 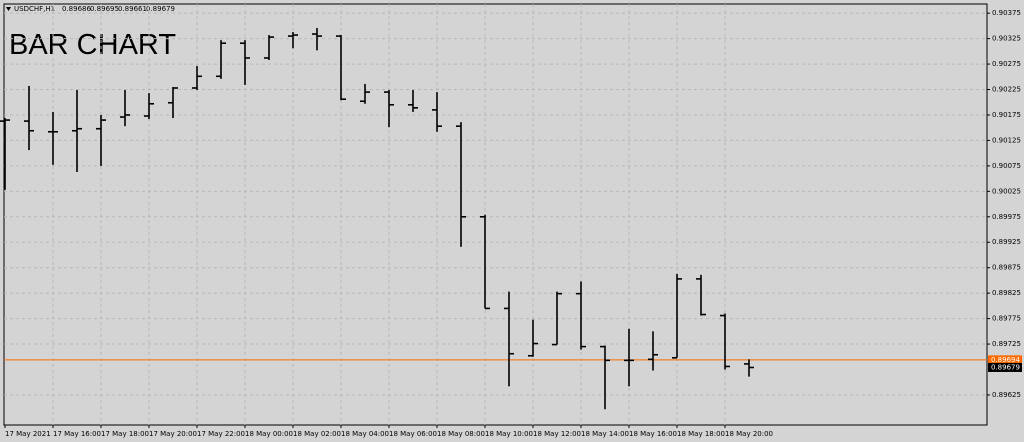 What do you see at coordinates (1006, 268) in the screenshot?
I see `y-tick-label: 0.89875` at bounding box center [1006, 268].